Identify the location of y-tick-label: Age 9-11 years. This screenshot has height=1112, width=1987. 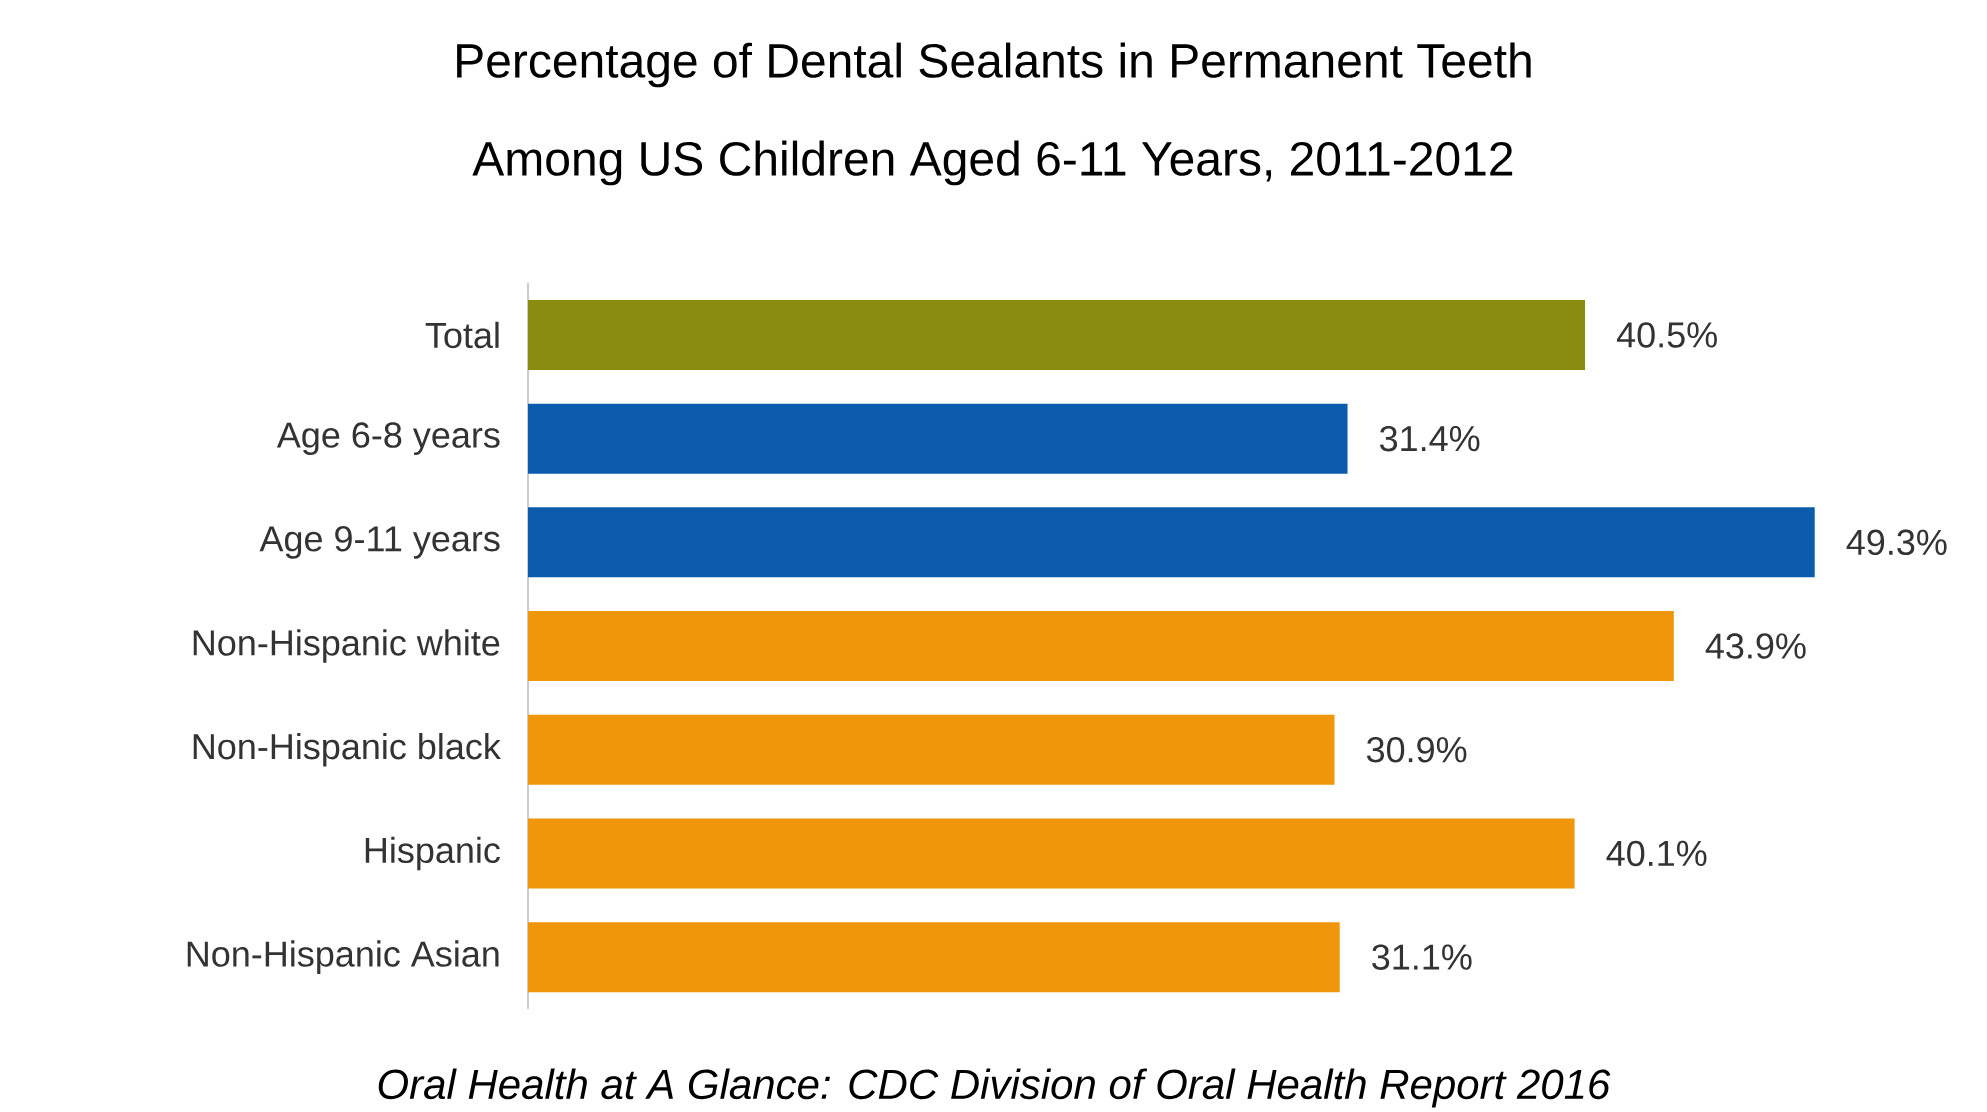
(379, 542).